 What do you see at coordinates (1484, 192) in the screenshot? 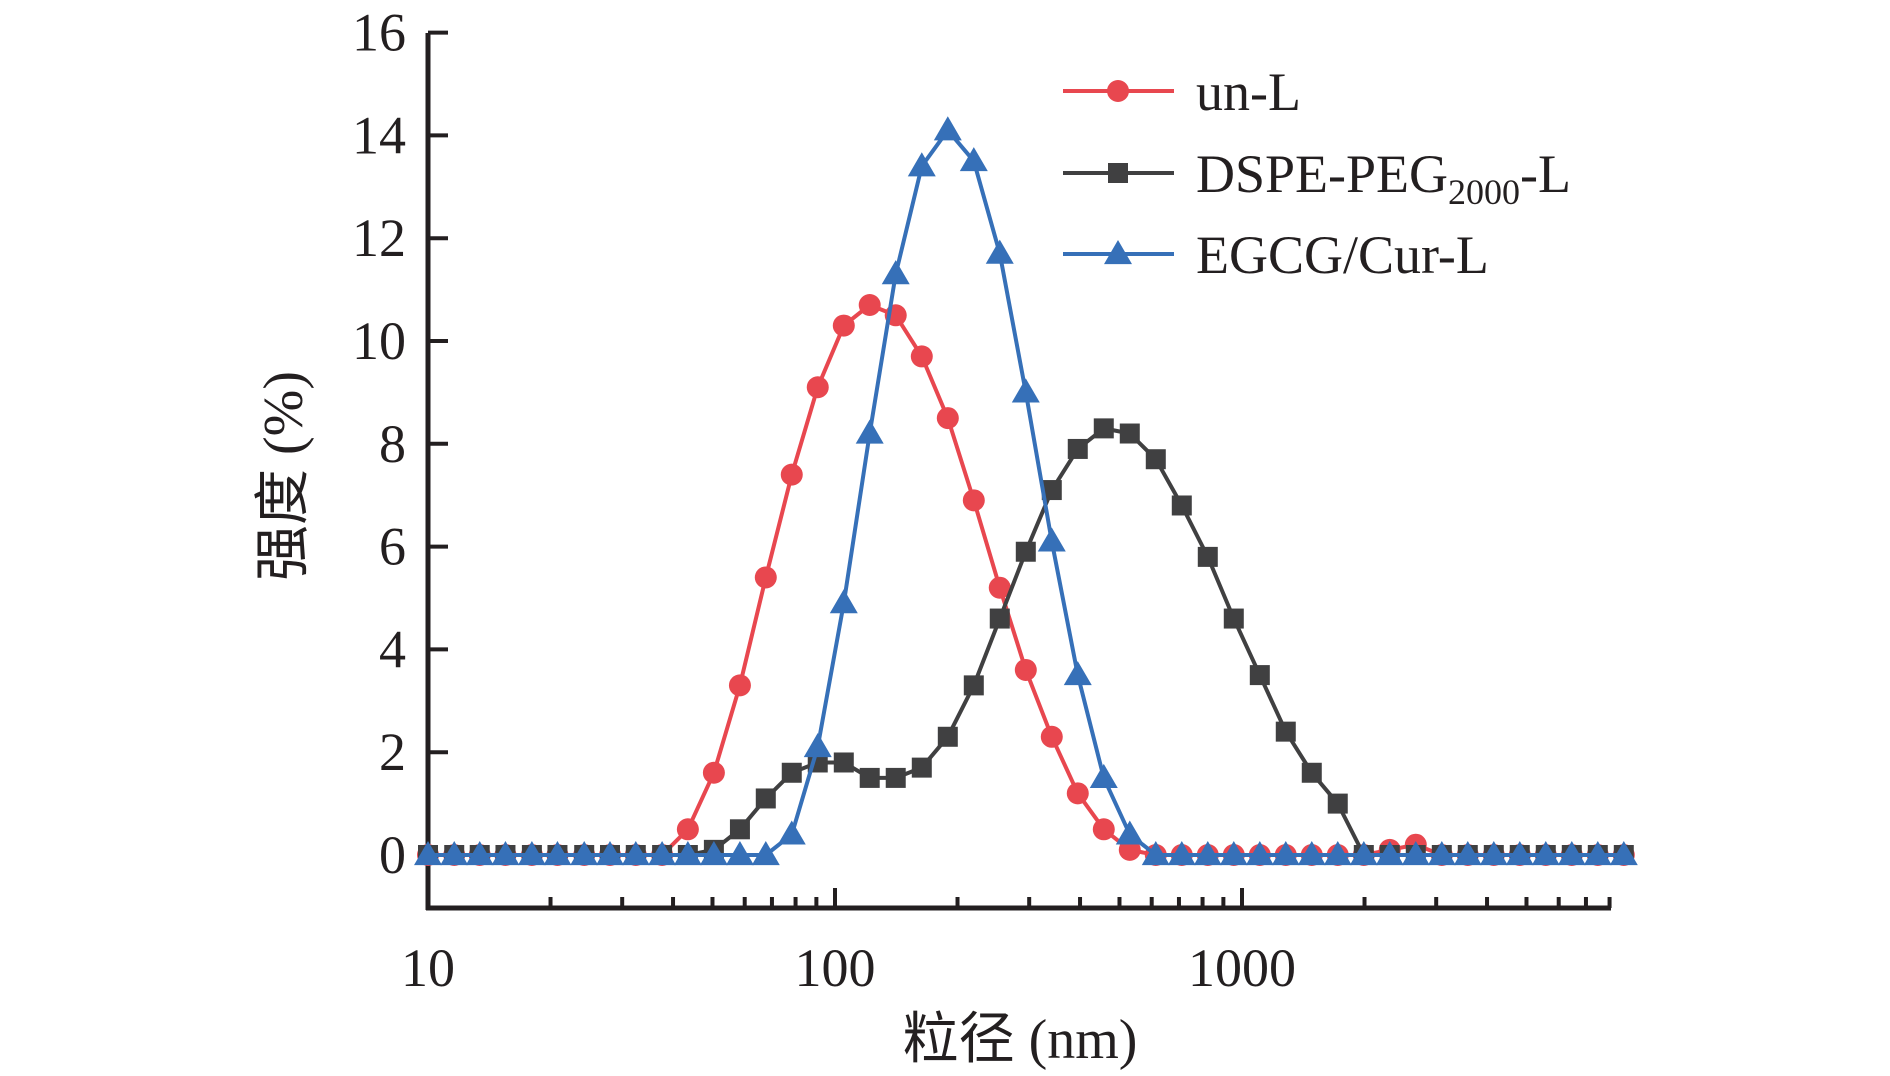
I see `legend-label-subscript: 2000` at bounding box center [1484, 192].